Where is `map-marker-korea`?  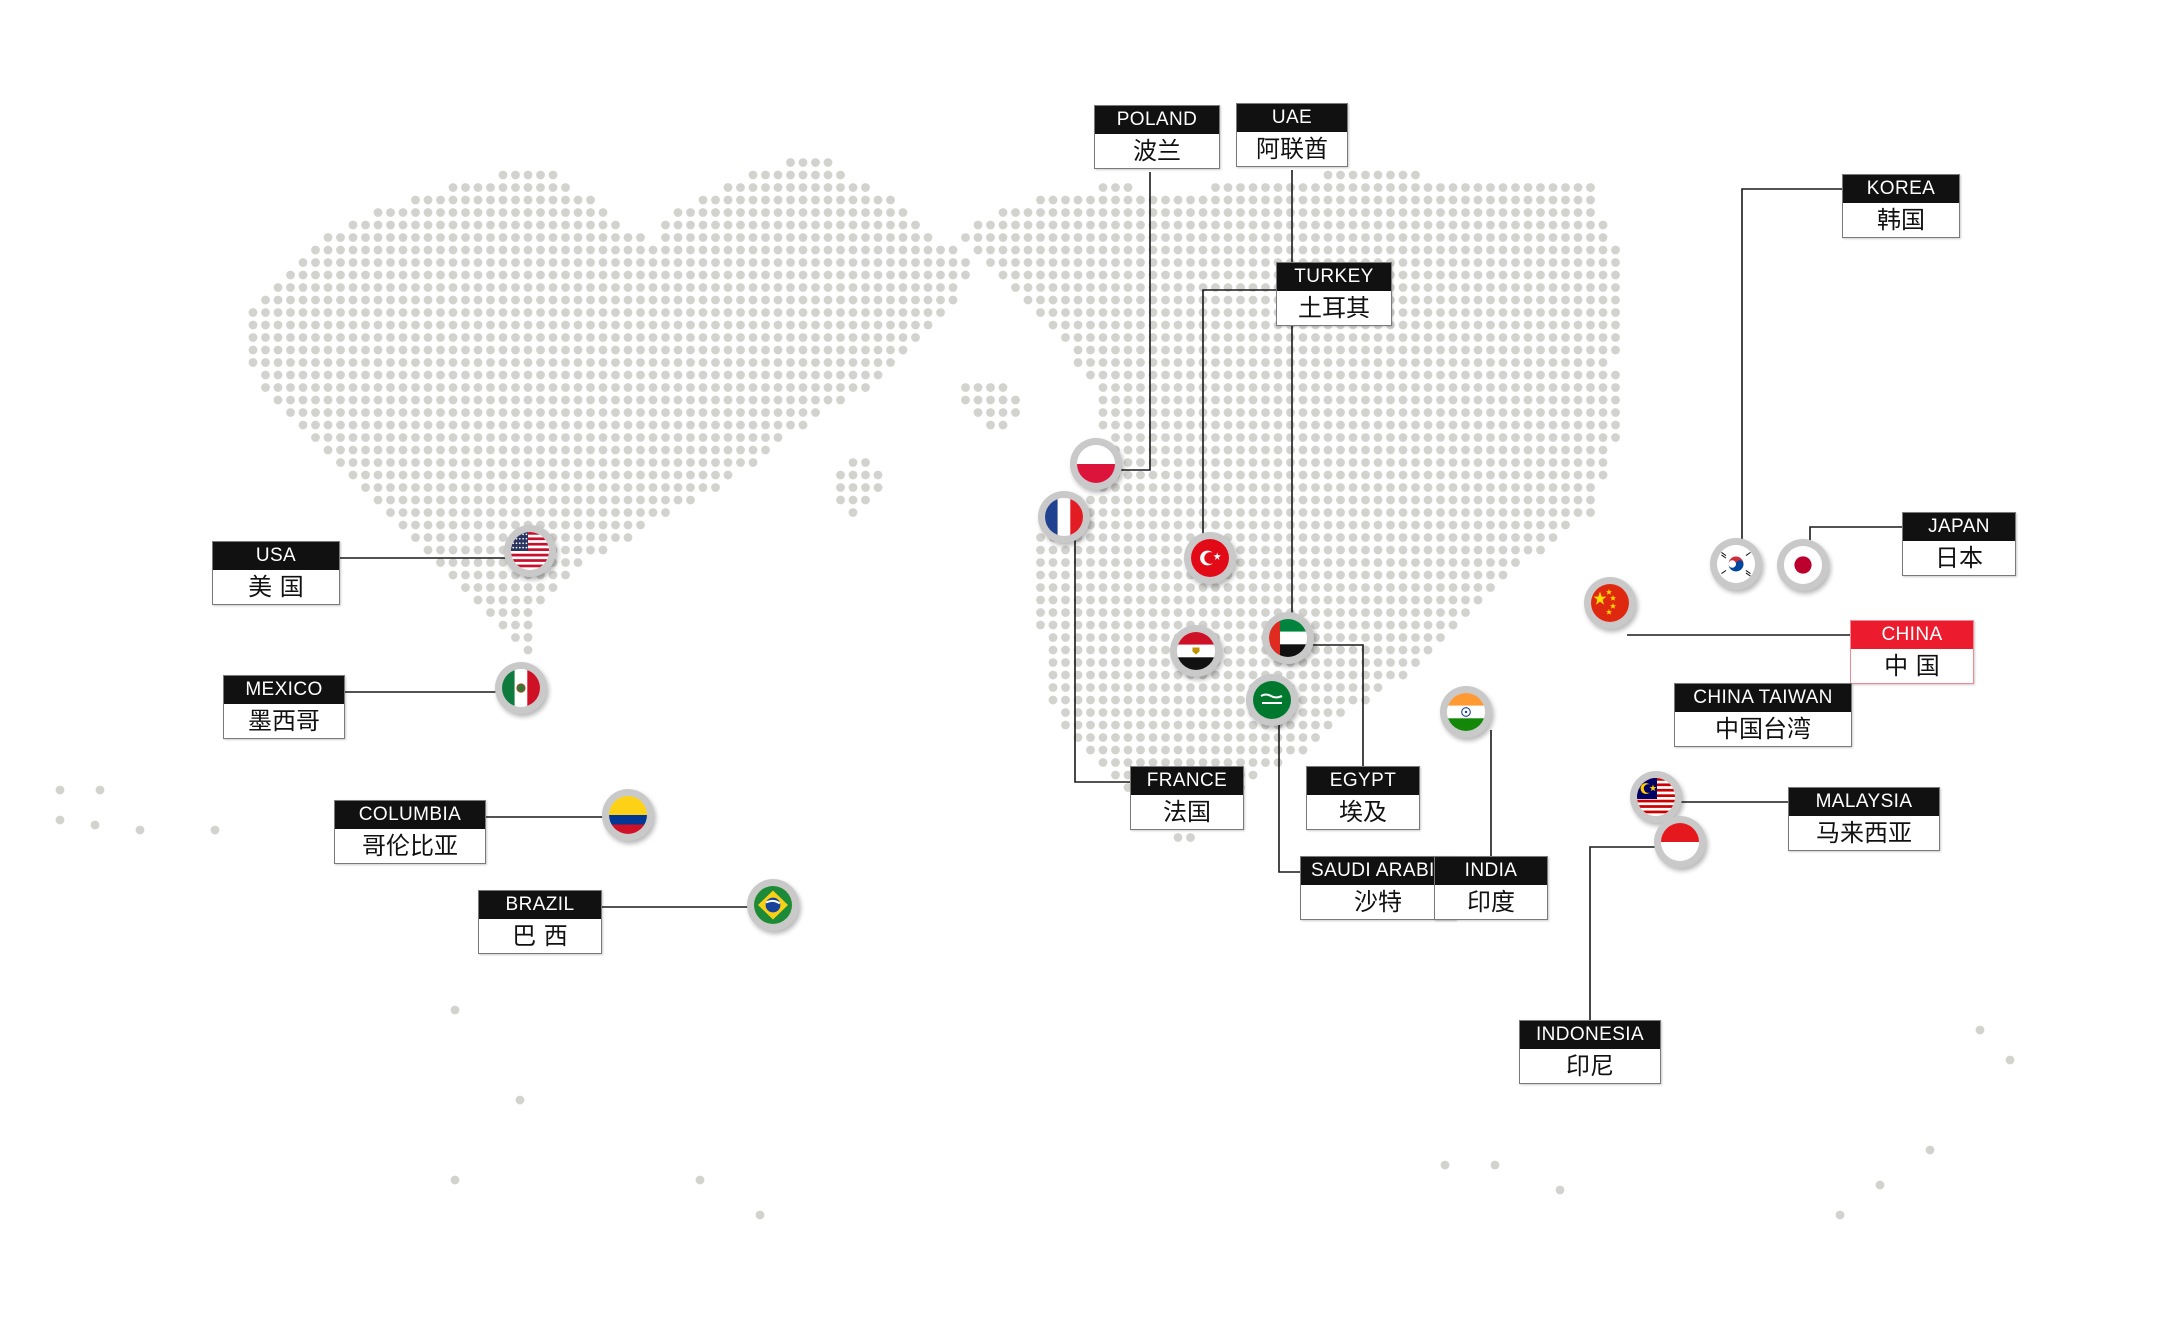
map-marker-korea is located at coordinates (1736, 564).